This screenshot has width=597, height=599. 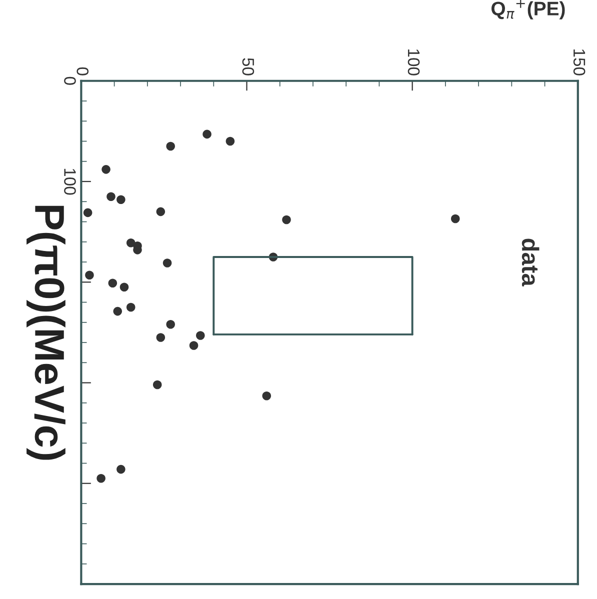 I want to click on x-tick-label: 50, so click(x=248, y=67).